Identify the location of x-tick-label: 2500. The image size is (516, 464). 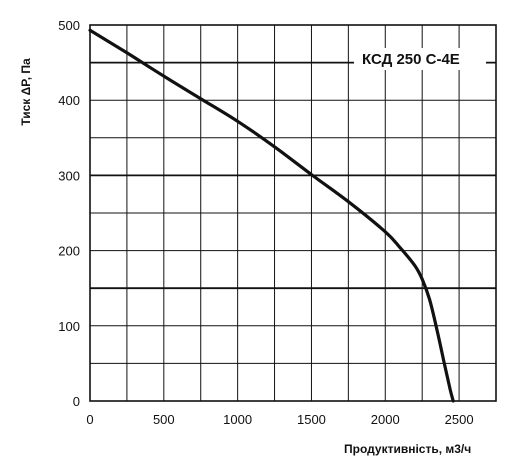
(459, 419).